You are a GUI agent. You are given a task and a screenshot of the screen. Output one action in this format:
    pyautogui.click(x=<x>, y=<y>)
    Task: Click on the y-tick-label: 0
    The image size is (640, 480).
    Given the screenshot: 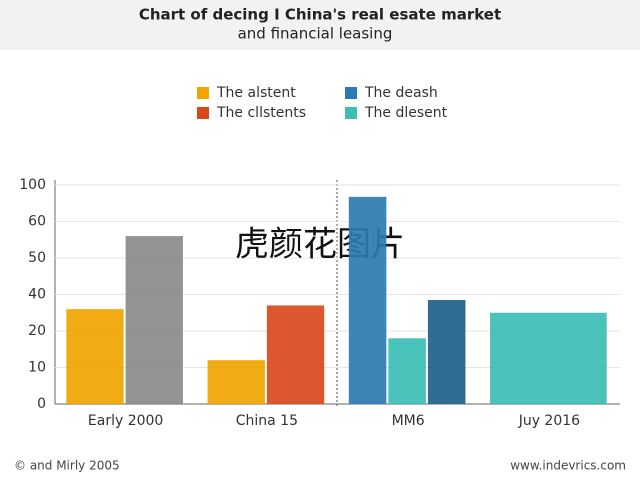 What is the action you would take?
    pyautogui.click(x=41, y=404)
    